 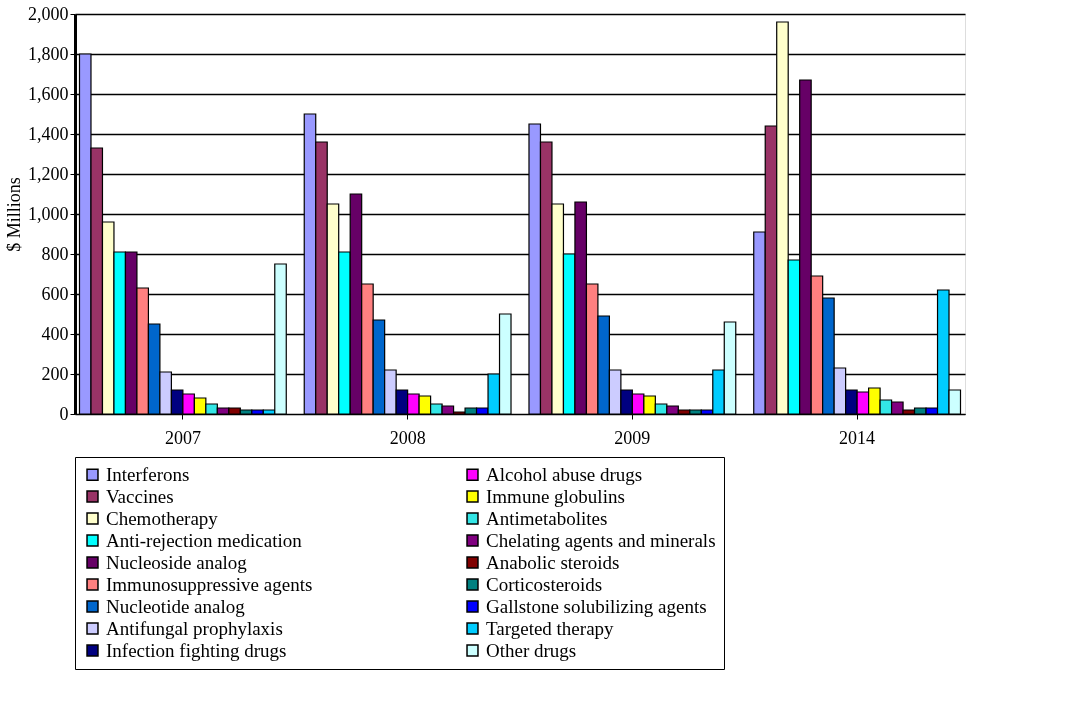 What do you see at coordinates (48, 93) in the screenshot?
I see `y-tick-label: 1,600` at bounding box center [48, 93].